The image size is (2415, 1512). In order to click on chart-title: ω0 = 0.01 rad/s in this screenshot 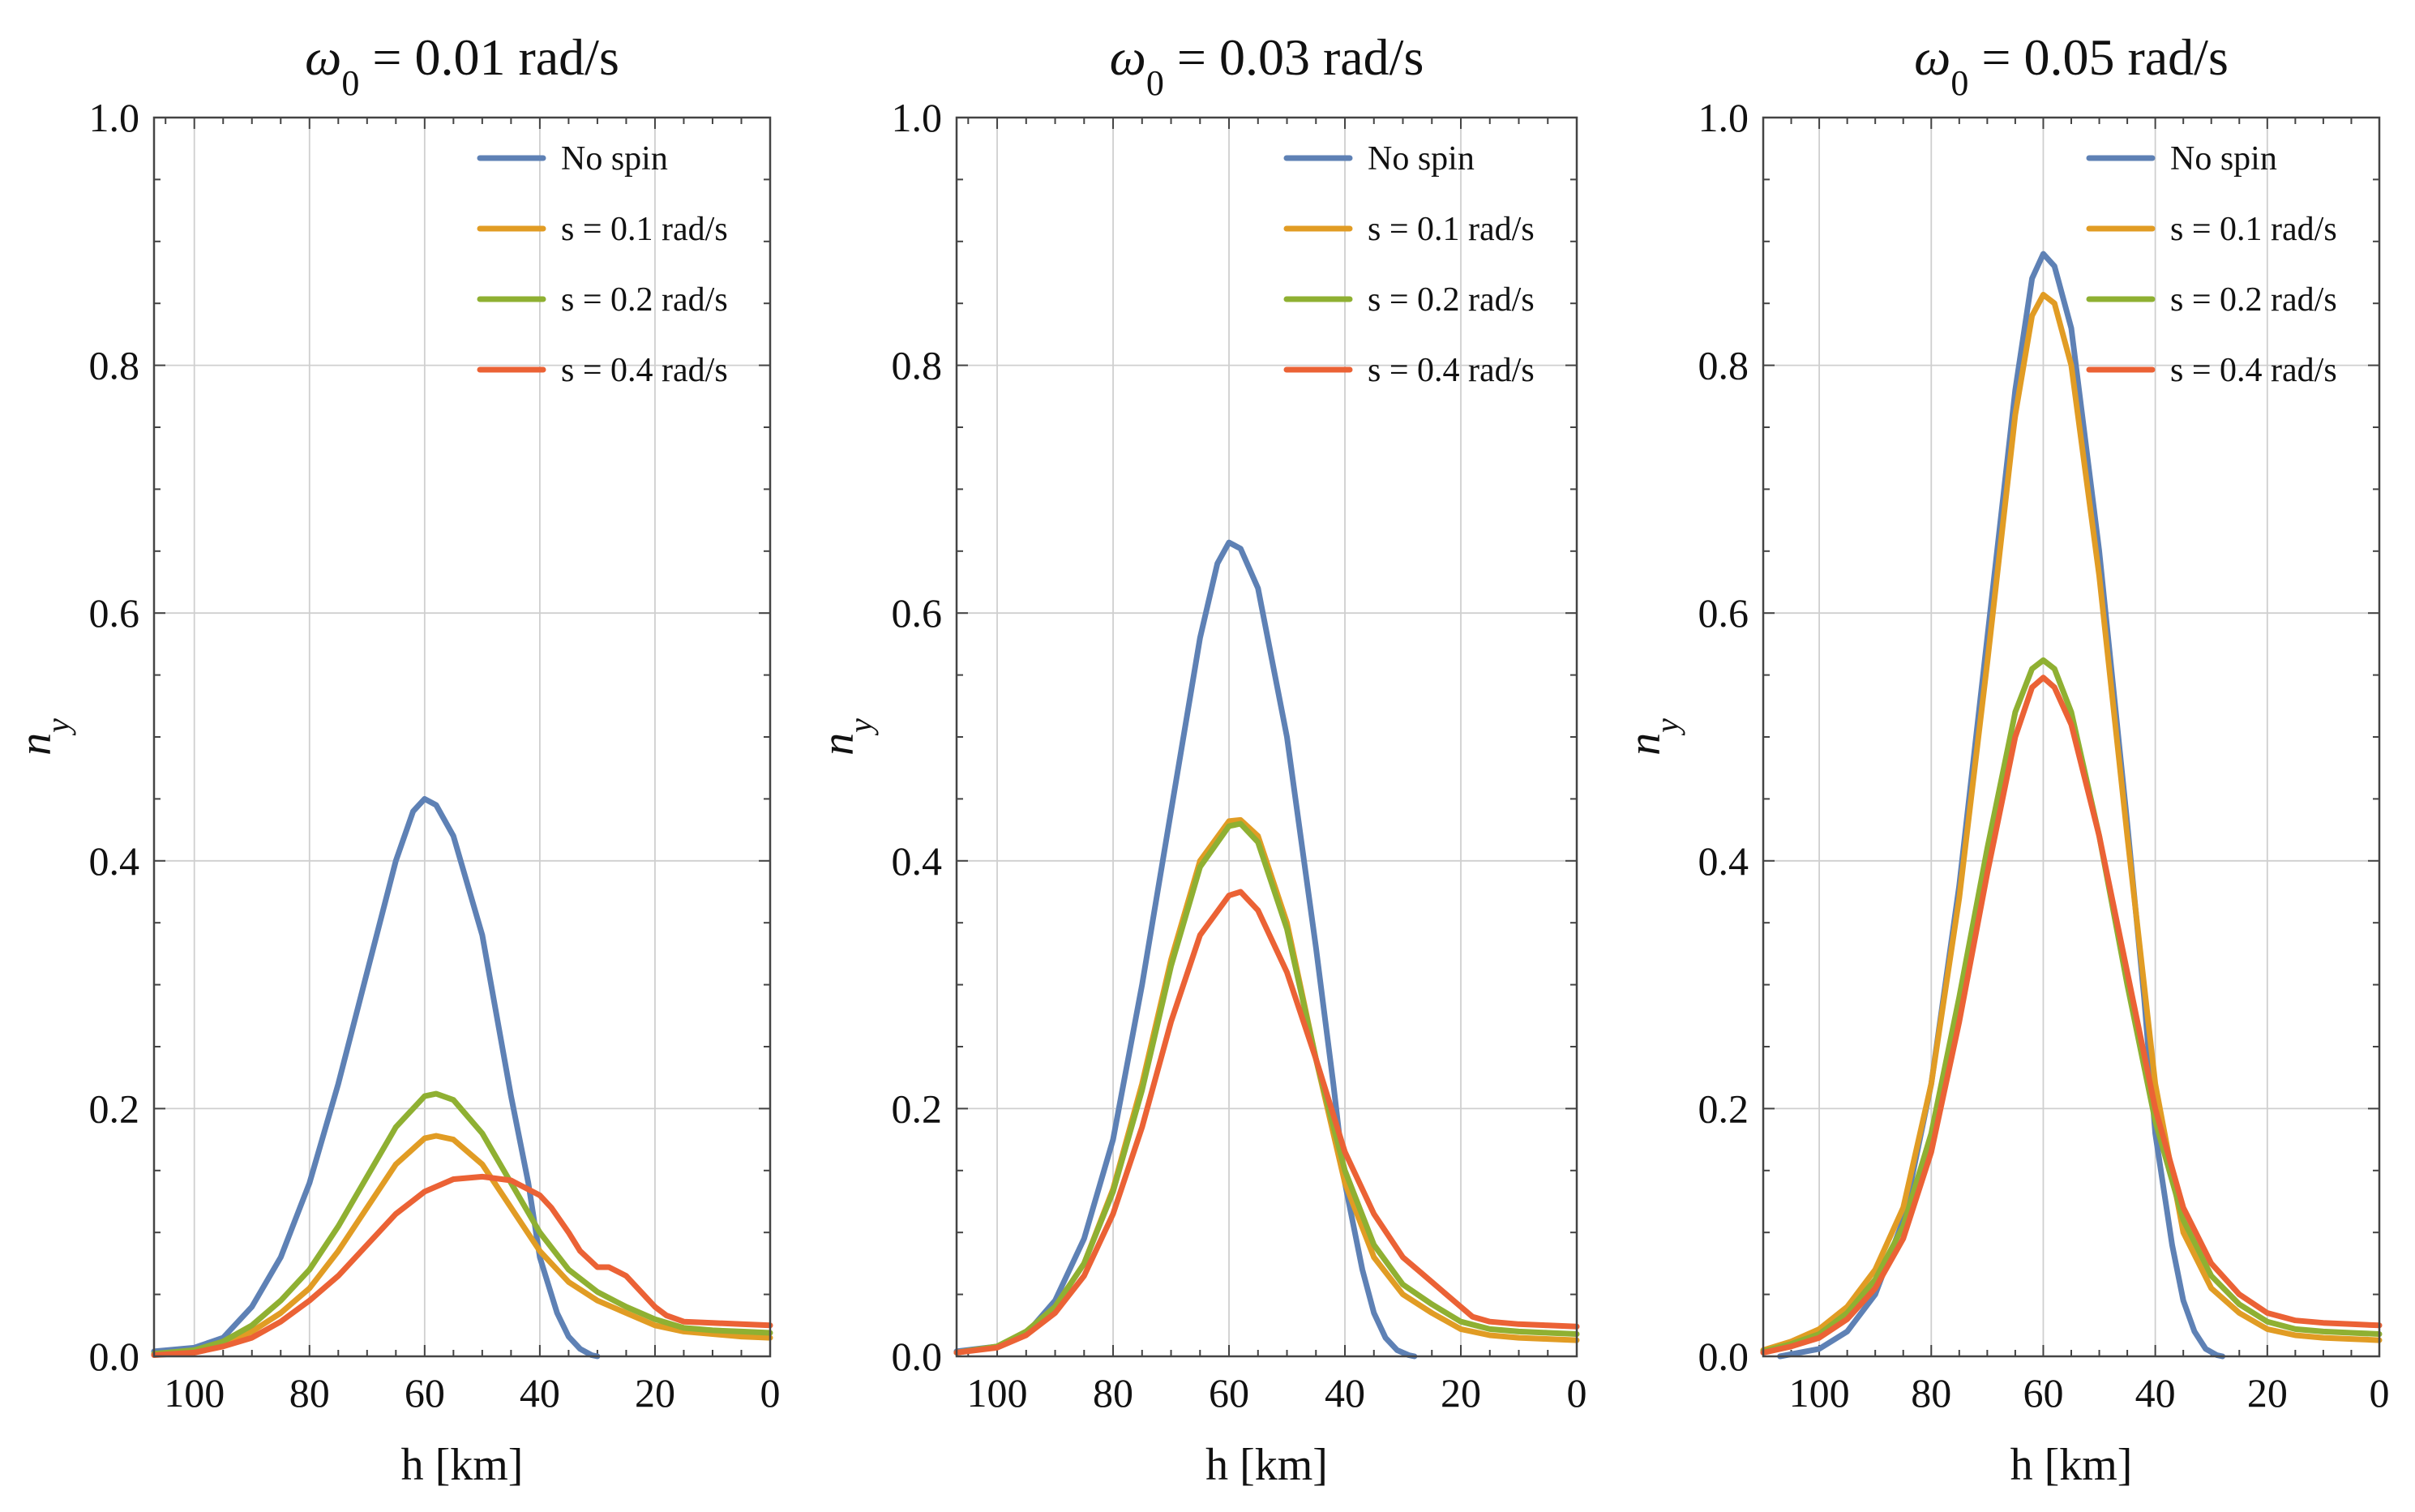, I will do `click(462, 65)`.